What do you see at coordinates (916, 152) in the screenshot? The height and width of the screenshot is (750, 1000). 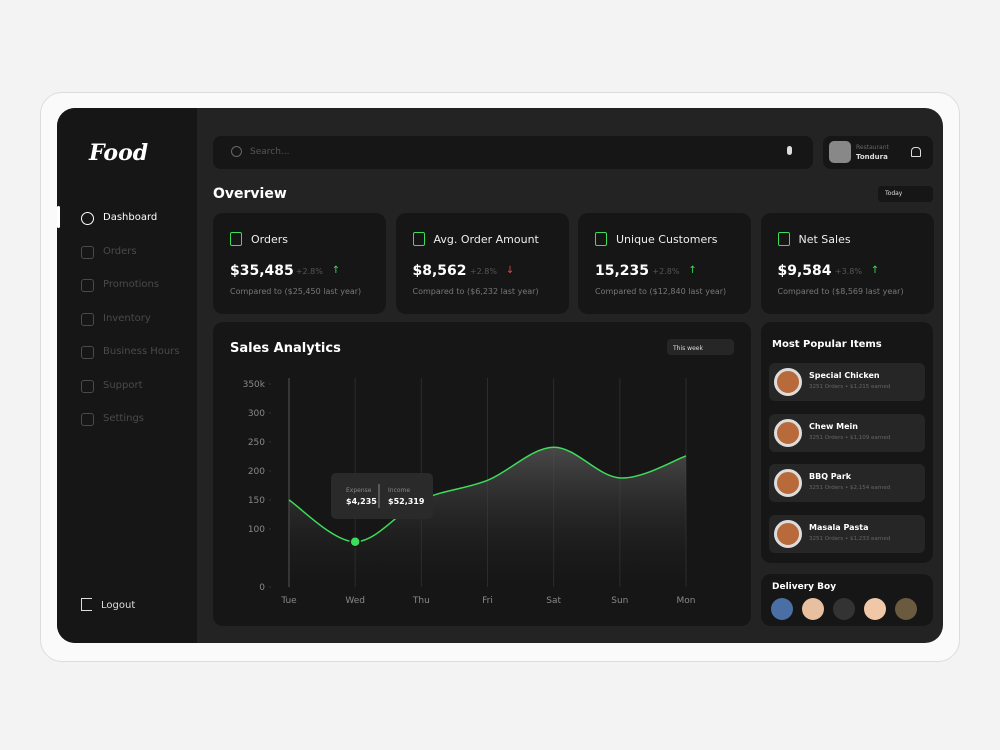 I see `bell-icon` at bounding box center [916, 152].